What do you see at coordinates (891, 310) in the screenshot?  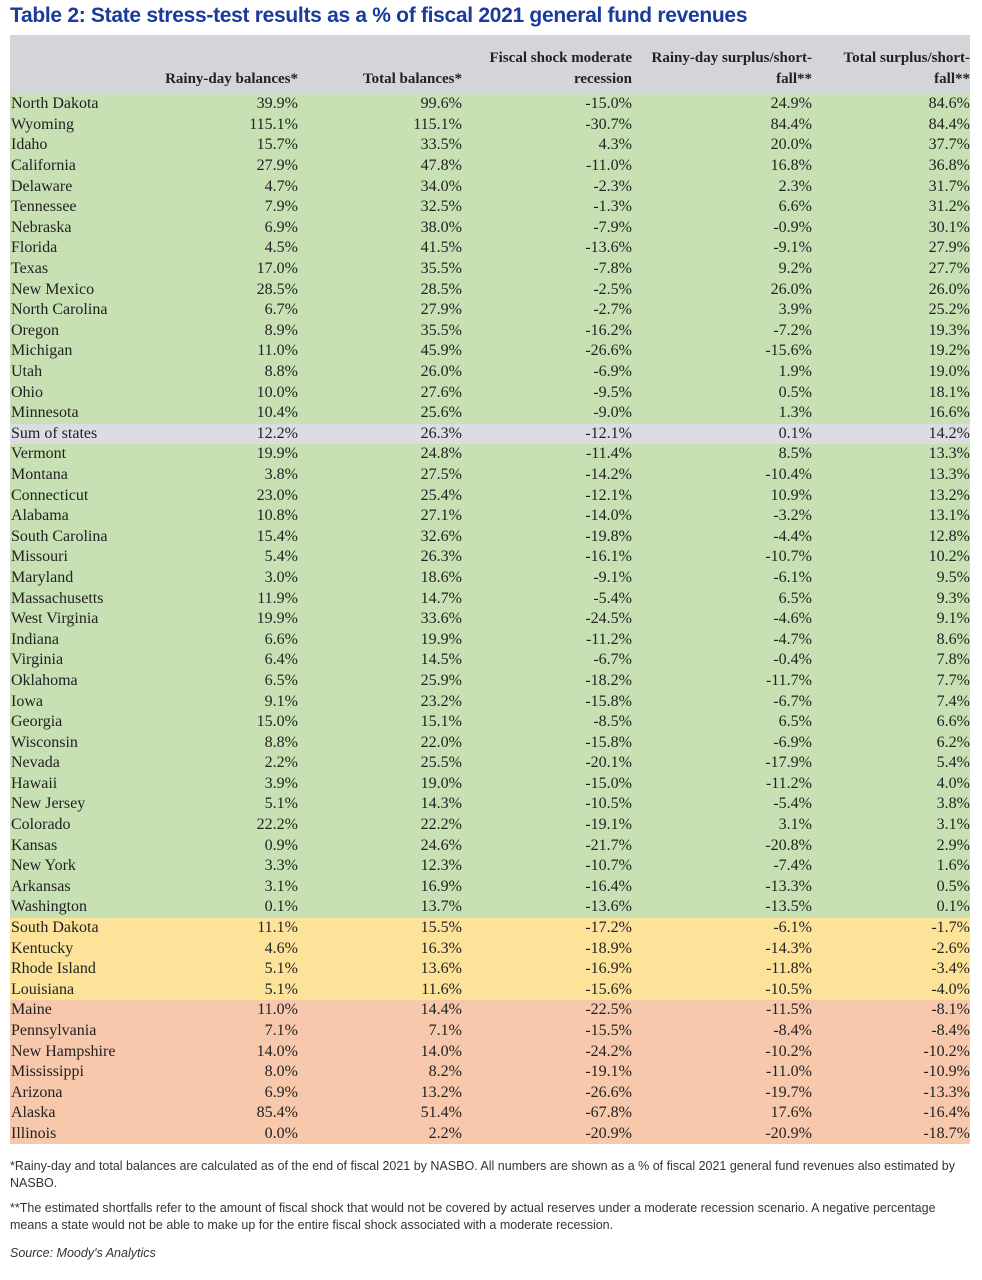 I see `total-surplus: 25.2%` at bounding box center [891, 310].